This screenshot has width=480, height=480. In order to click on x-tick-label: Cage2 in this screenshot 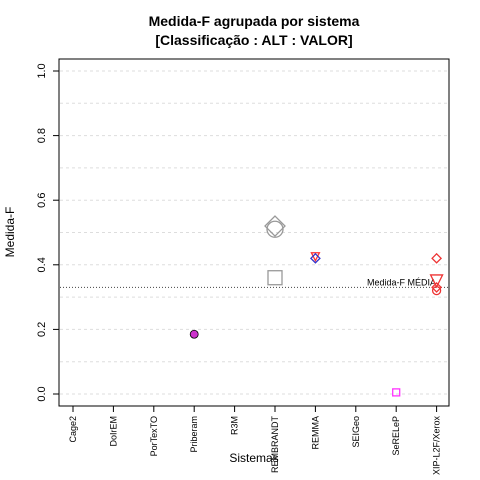, I will do `click(73, 429)`.